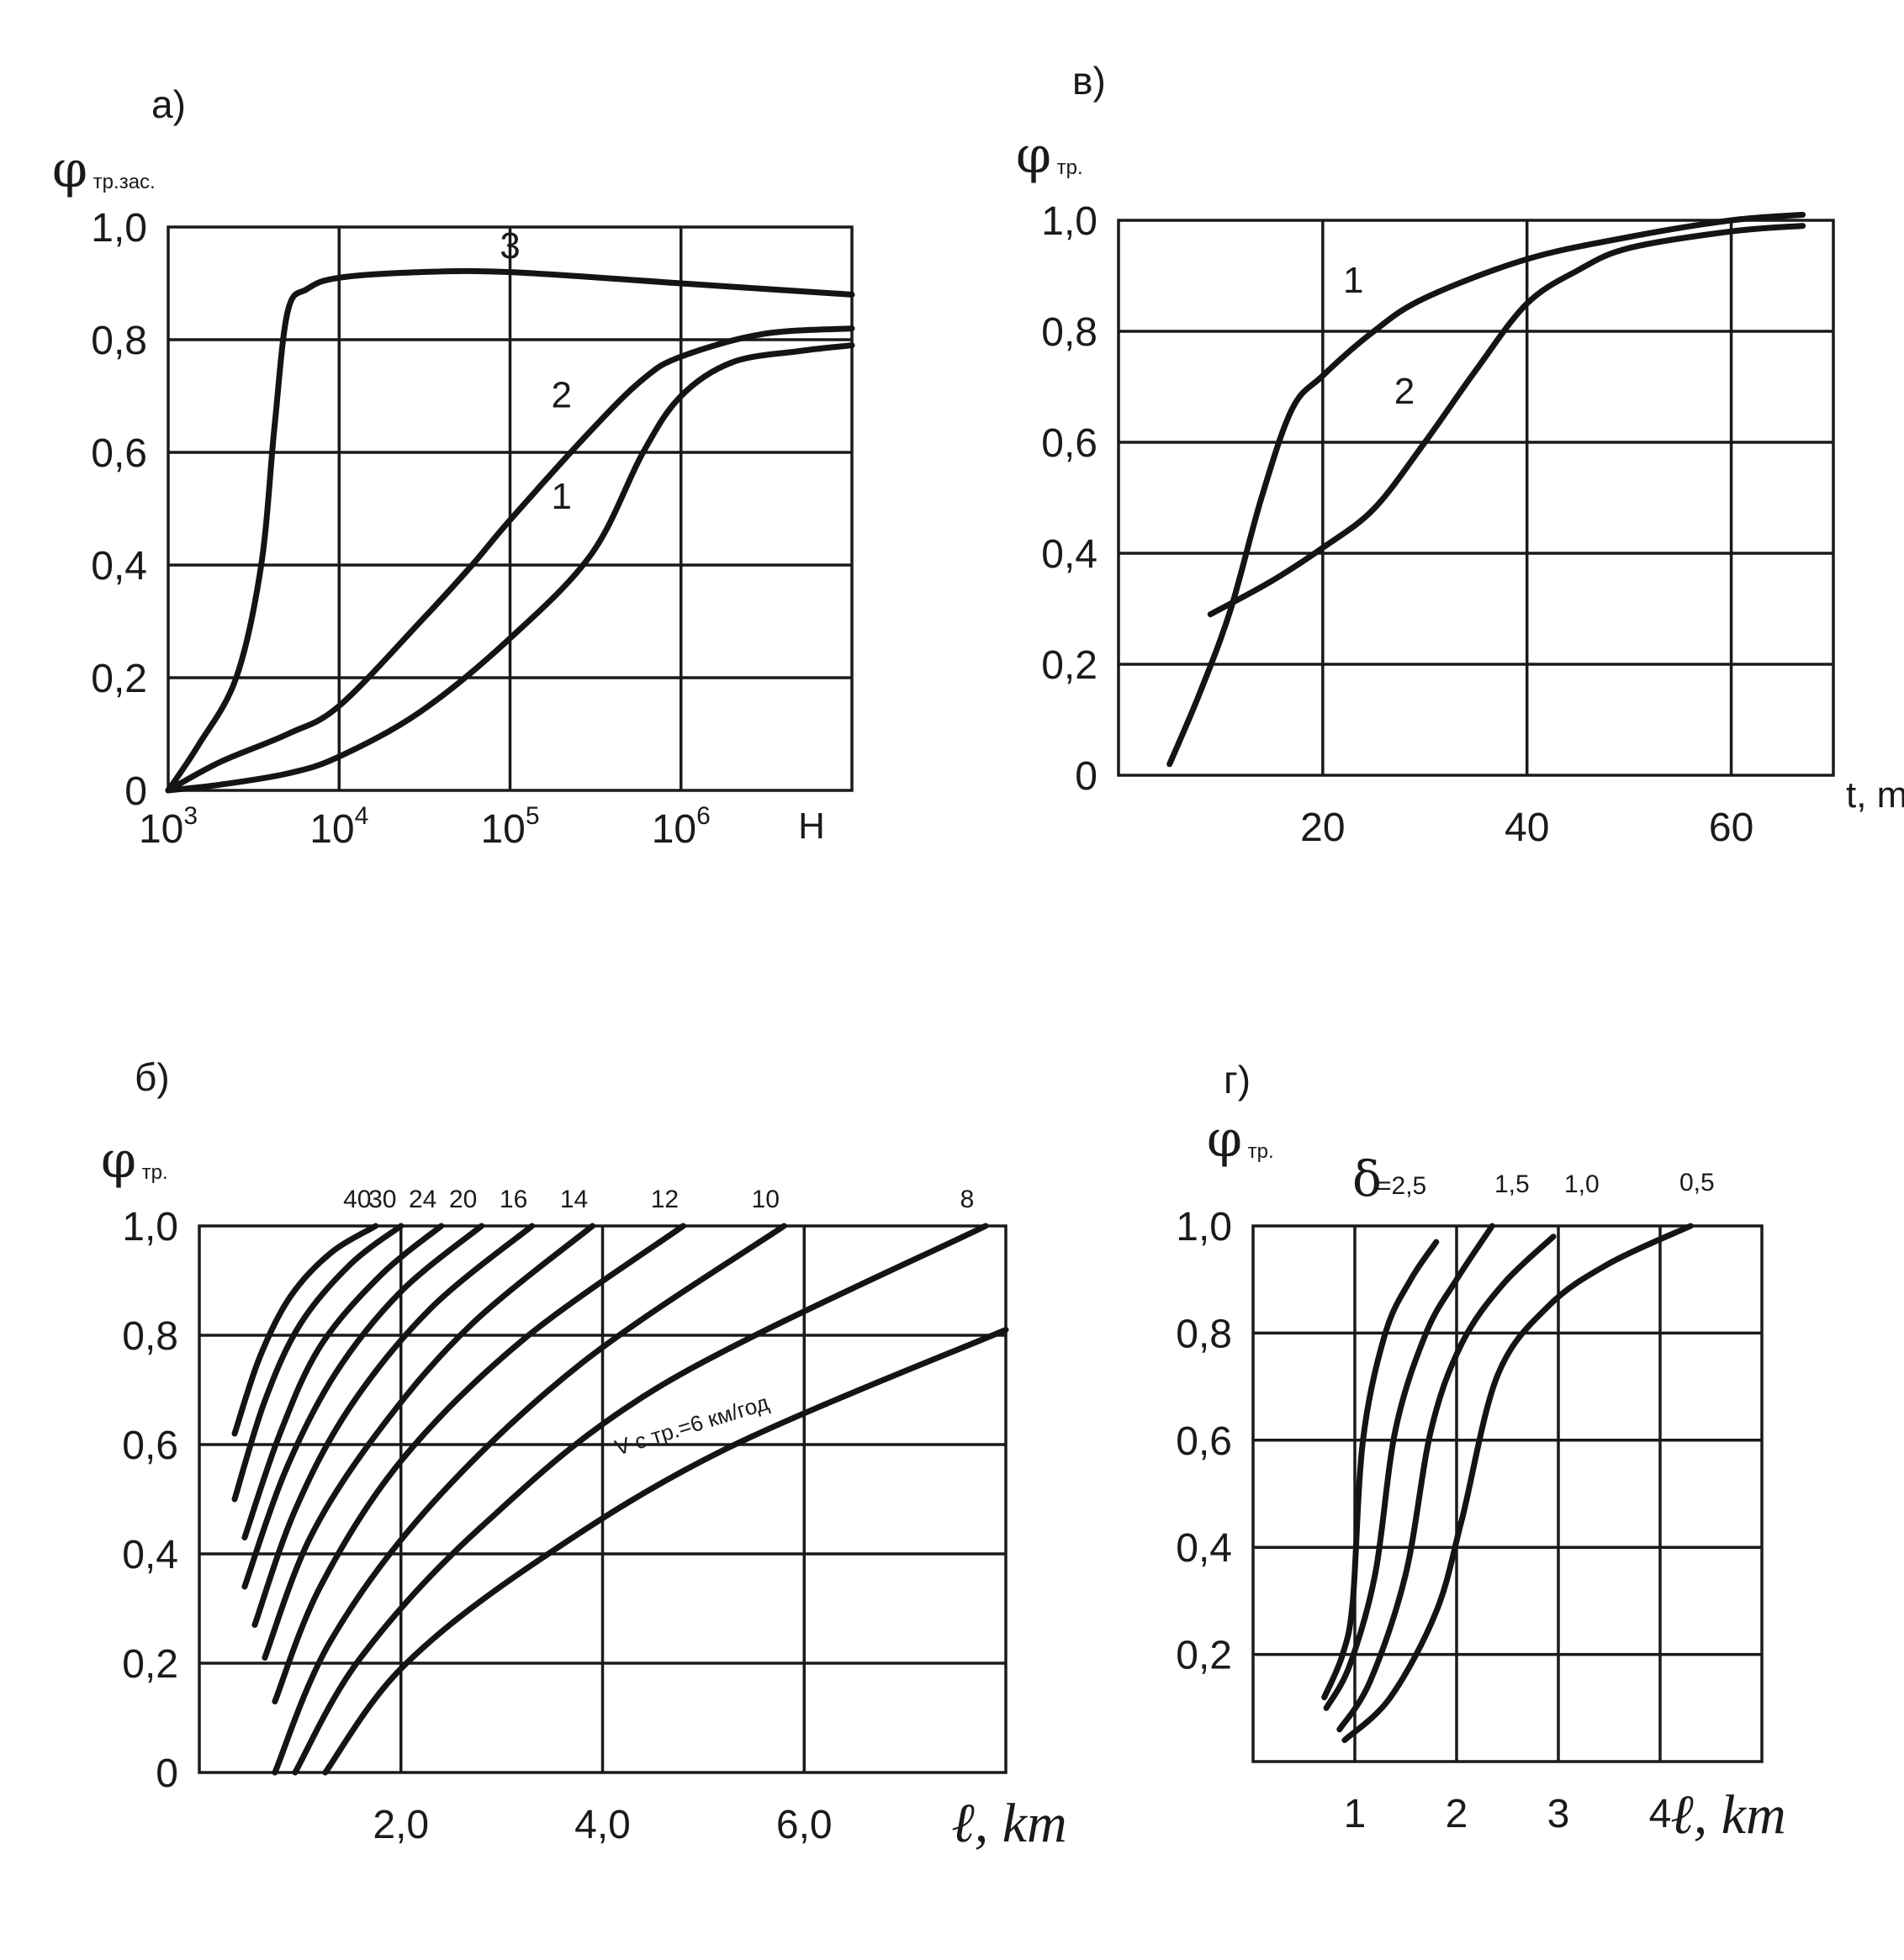  Describe the element at coordinates (967, 1199) in the screenshot. I see `series-label: 8` at that location.